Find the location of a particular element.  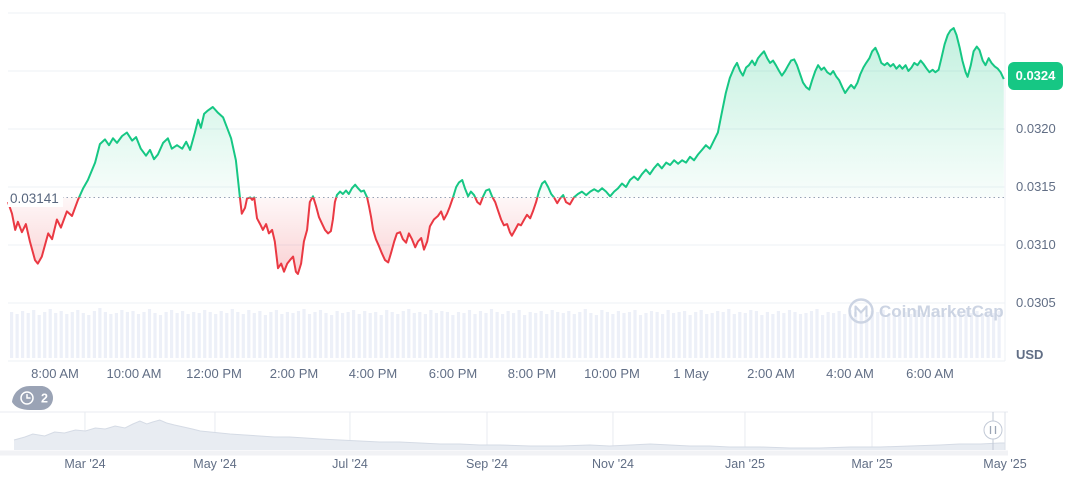

history-badge-count: 2 is located at coordinates (44, 399).